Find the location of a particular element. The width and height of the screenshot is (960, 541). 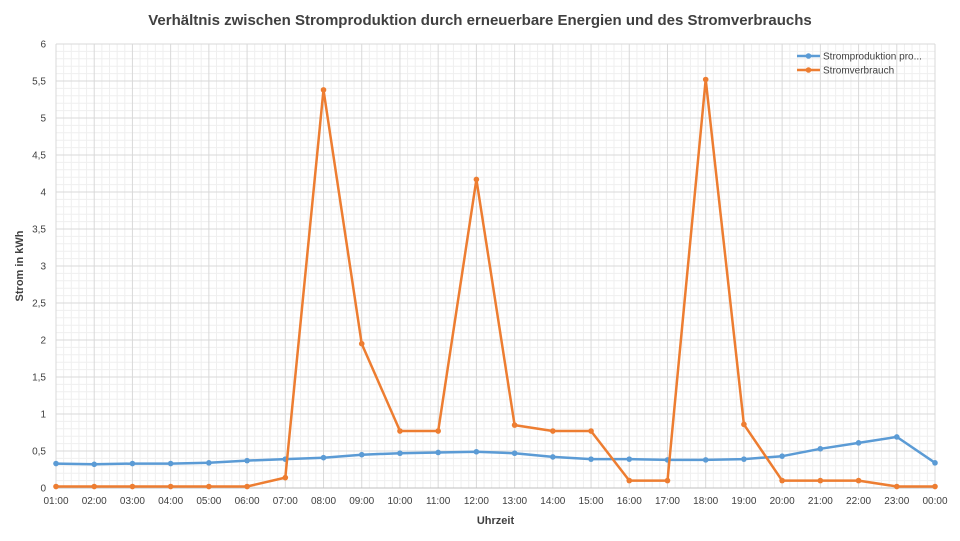

x-tick-label: 04:00 is located at coordinates (170, 501).